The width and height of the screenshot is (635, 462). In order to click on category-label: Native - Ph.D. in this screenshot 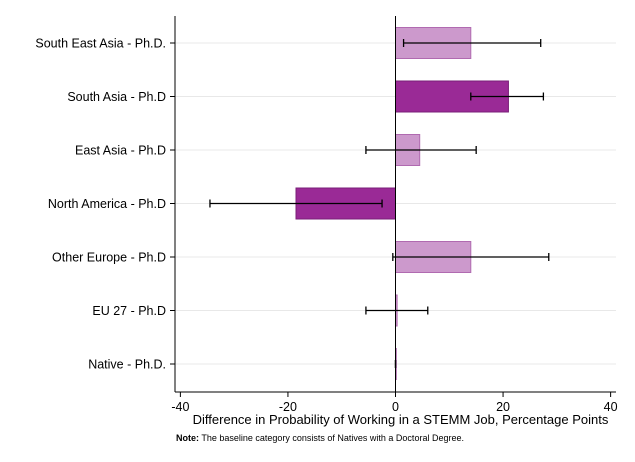, I will do `click(127, 365)`.